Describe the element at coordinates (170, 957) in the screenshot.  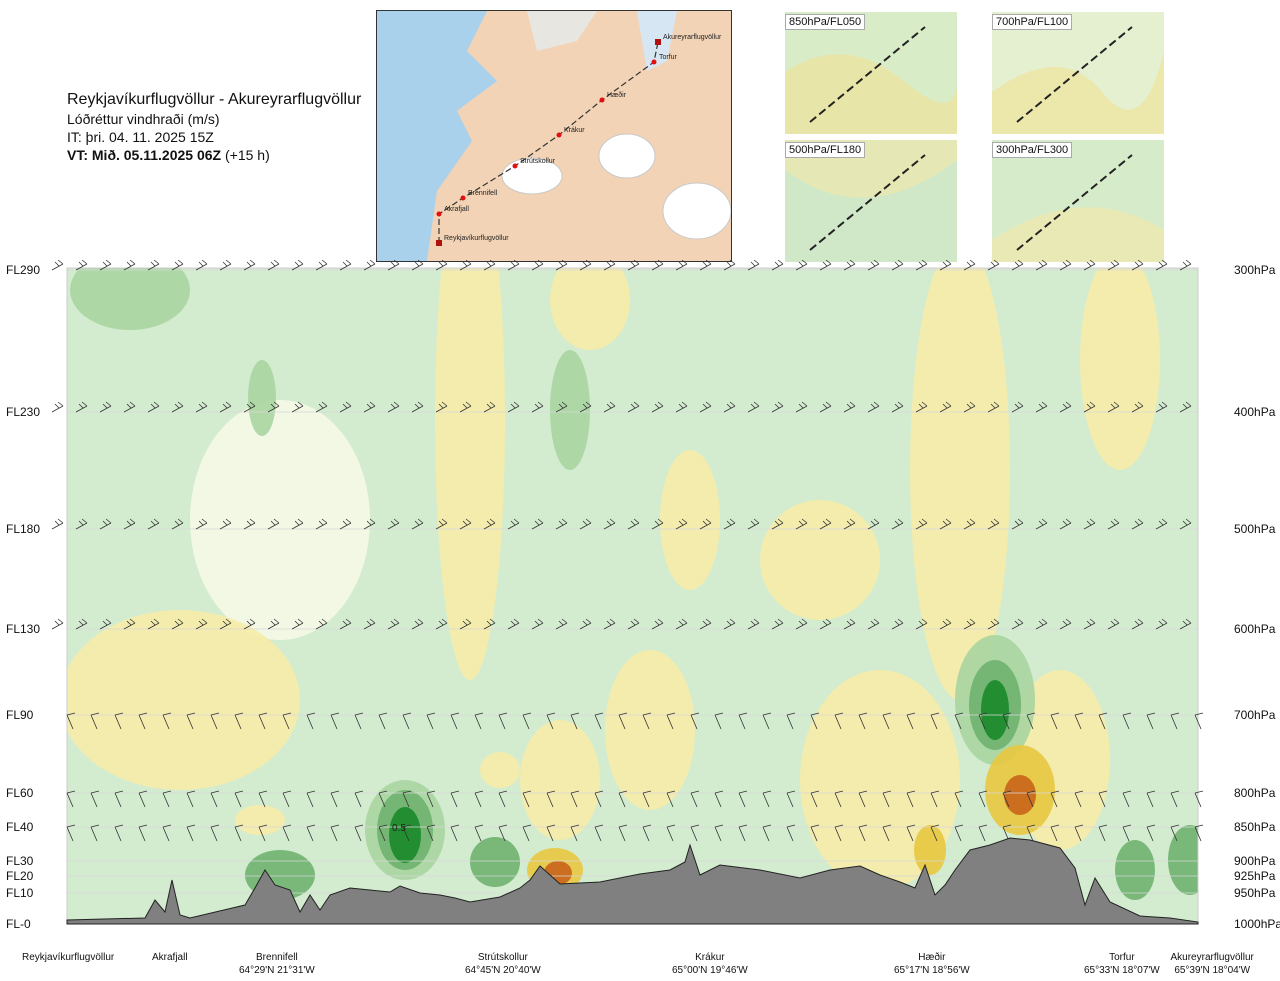
I see `station-label: Akrafjall` at that location.